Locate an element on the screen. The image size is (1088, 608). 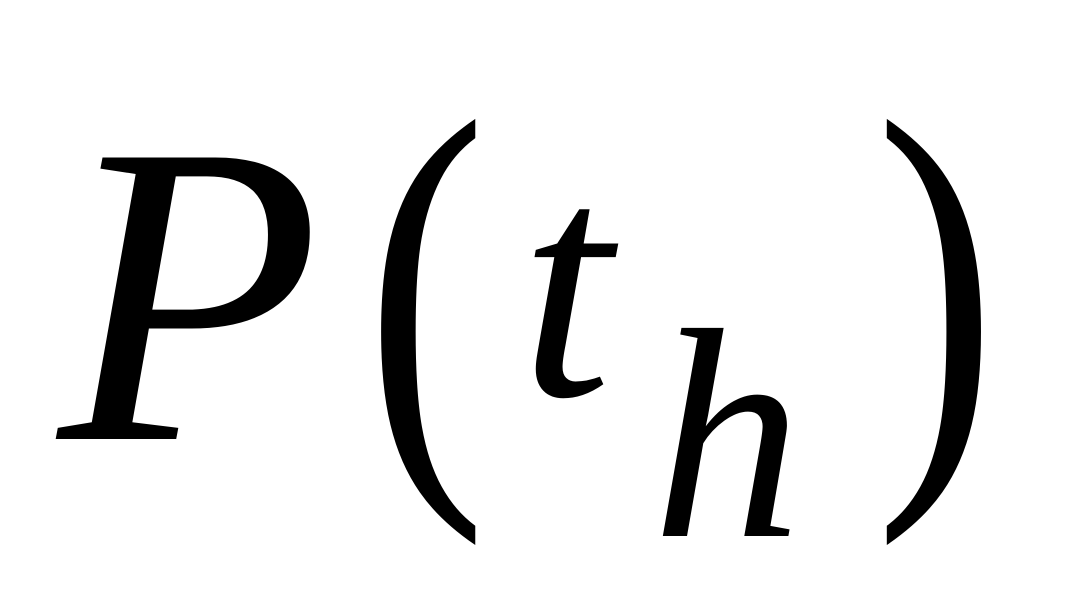
close-parenthesis: ) is located at coordinates (936, 286).